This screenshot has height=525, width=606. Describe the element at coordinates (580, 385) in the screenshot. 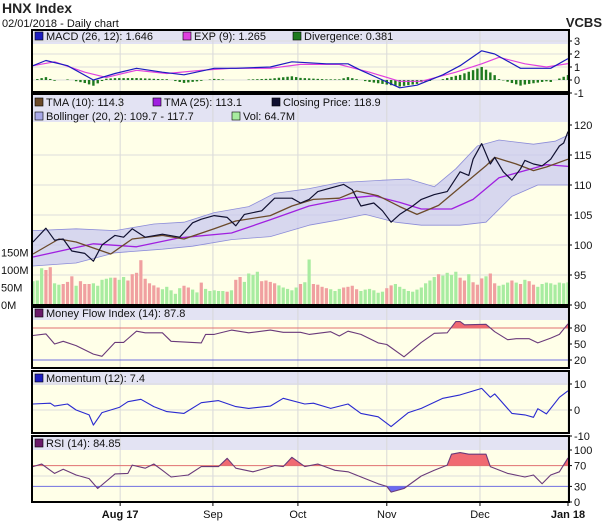

I see `momentum-y-tick: 10` at that location.